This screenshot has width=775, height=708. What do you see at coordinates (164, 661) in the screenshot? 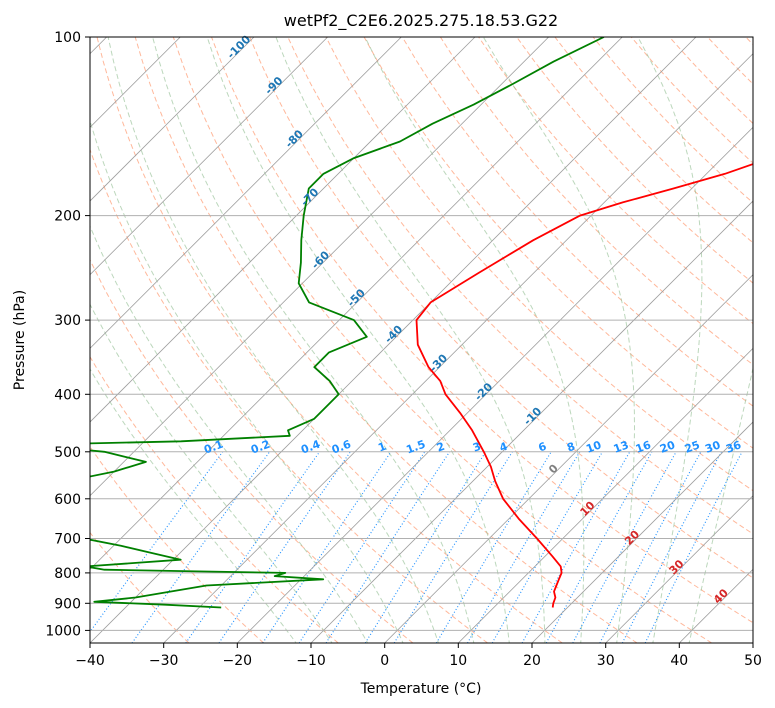
I see `x-tick-label: −30` at bounding box center [164, 661].